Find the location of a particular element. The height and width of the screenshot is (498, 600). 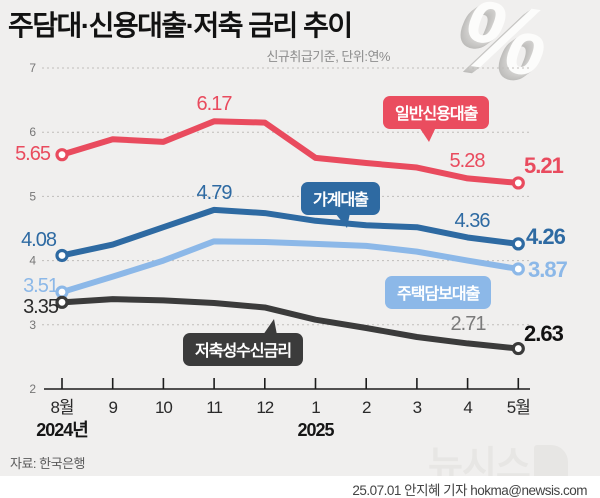

value-label-general-credit-loan-3: 6.17 is located at coordinates (214, 104).